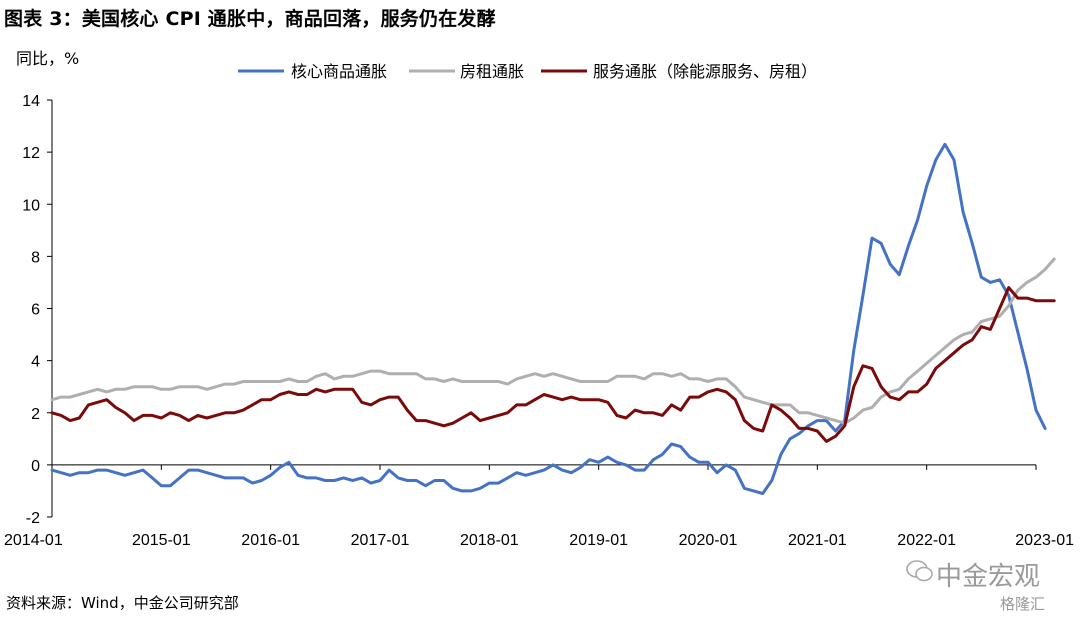 The height and width of the screenshot is (617, 1080). What do you see at coordinates (35, 362) in the screenshot?
I see `y-tick-label: 4` at bounding box center [35, 362].